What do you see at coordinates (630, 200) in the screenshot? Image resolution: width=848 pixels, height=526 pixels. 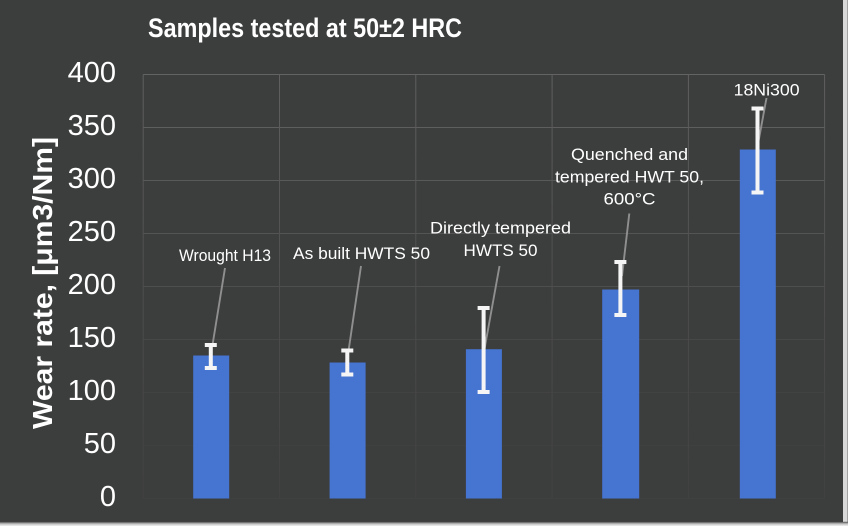 I see `svg-text: 600°C` at bounding box center [630, 200].